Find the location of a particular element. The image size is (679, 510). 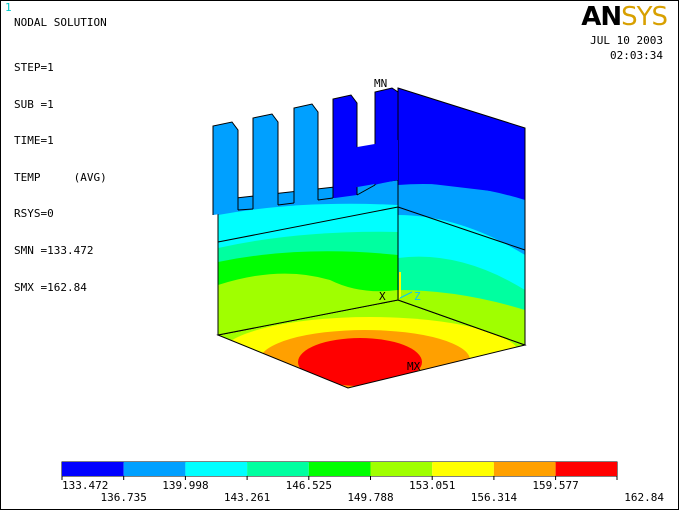

info-time: TIME=1 is located at coordinates (34, 141).